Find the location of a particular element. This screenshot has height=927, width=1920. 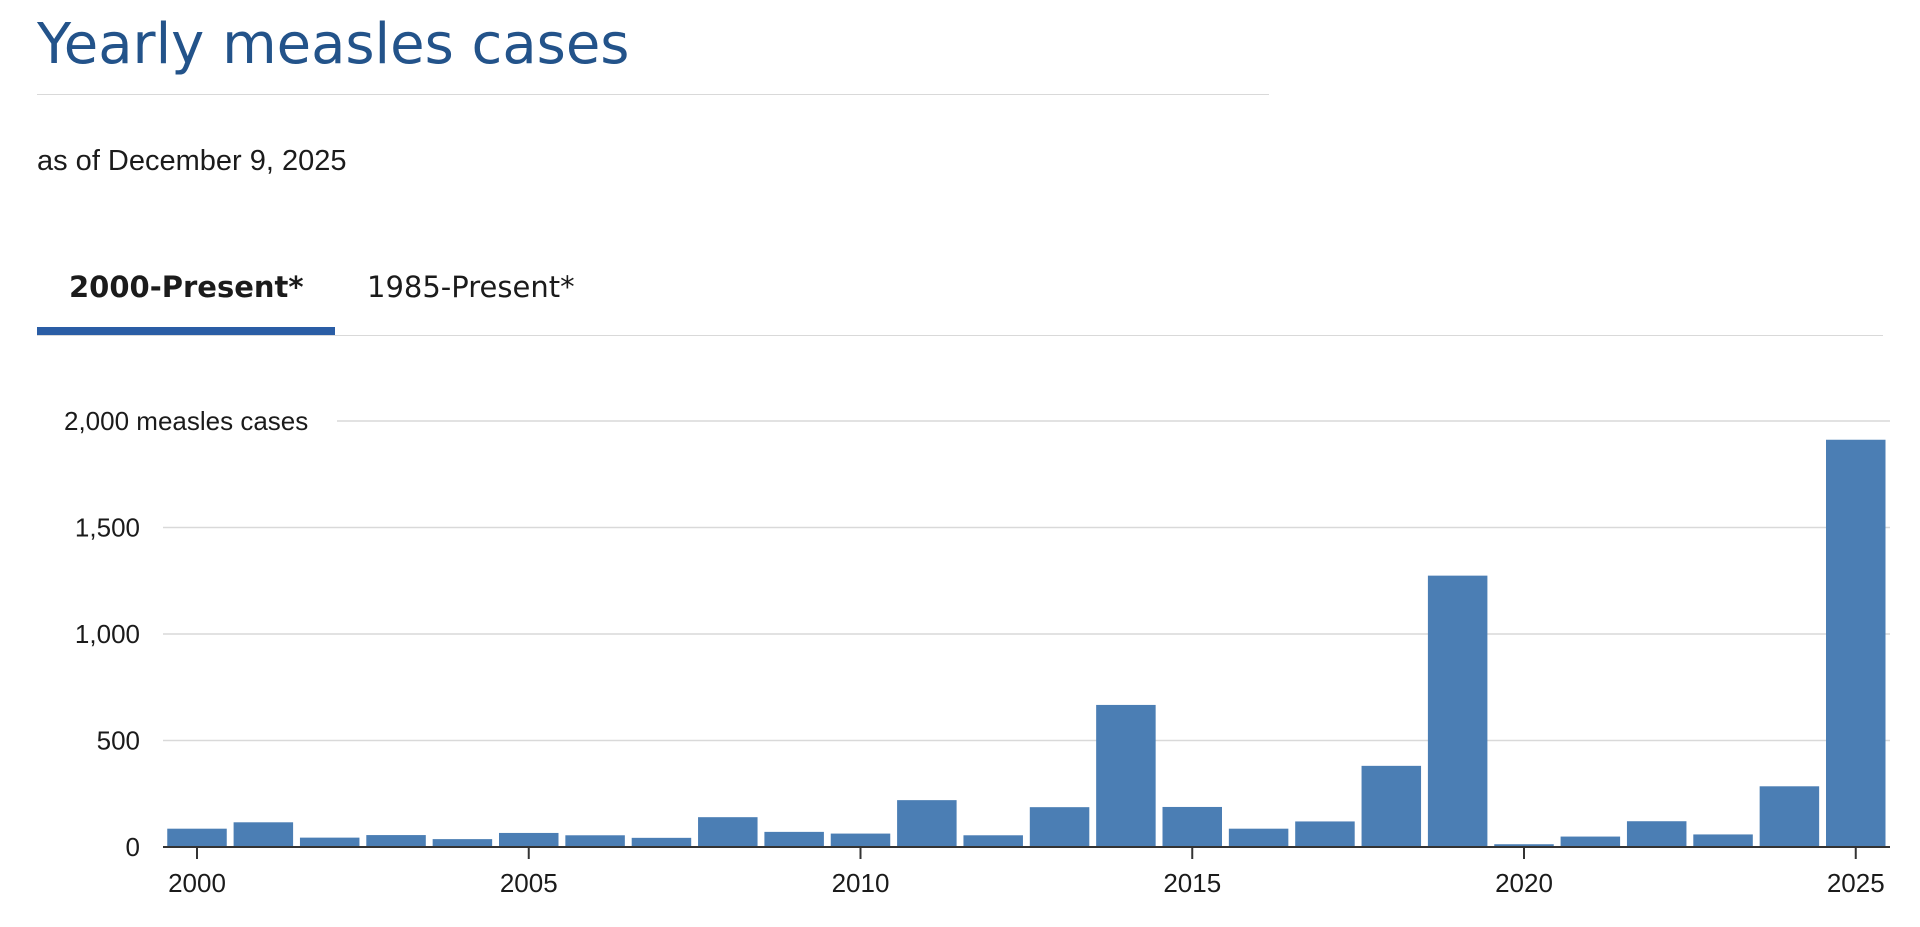

tab-1985-present: 1985-Present* is located at coordinates (471, 287).